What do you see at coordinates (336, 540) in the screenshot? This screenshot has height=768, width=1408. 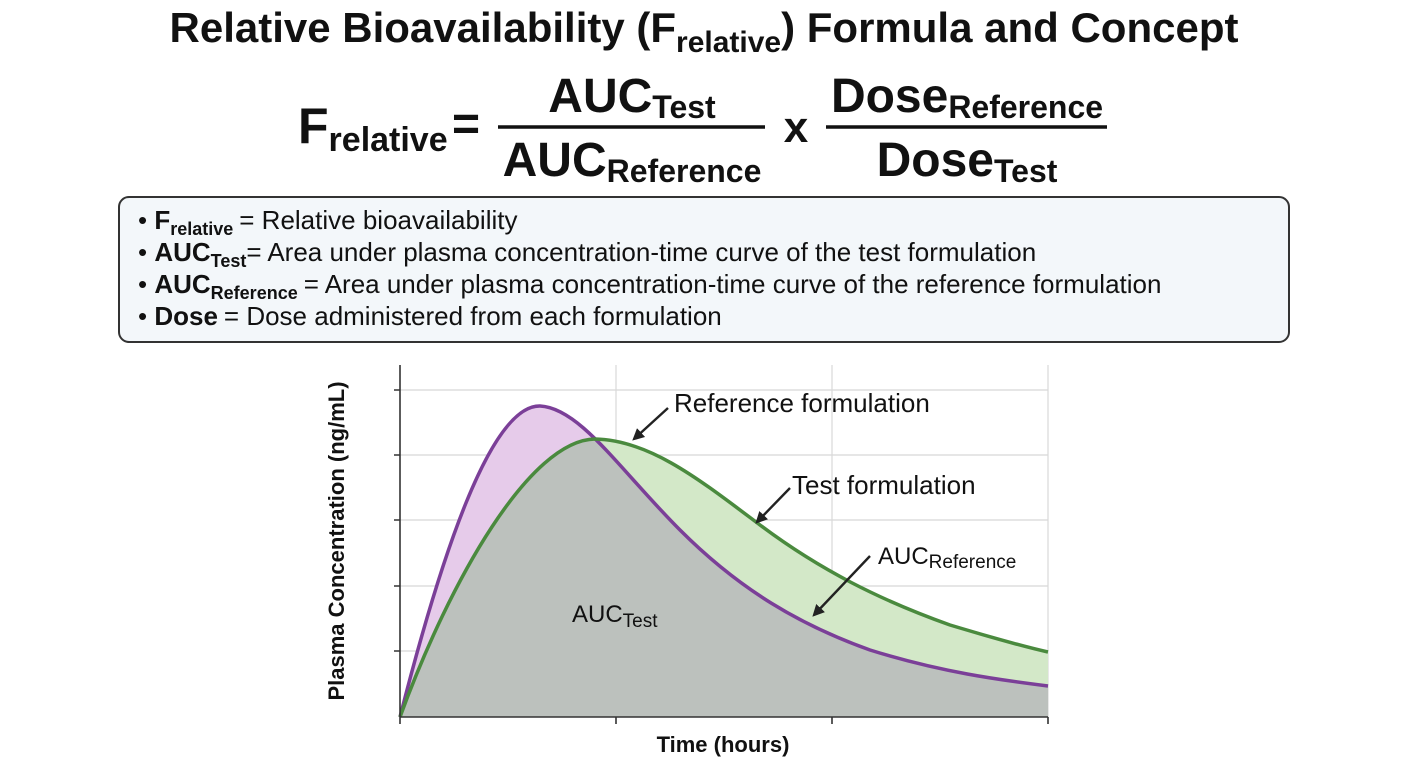 I see `y-axis-label: Plasma Concentration (ng/mL)` at bounding box center [336, 540].